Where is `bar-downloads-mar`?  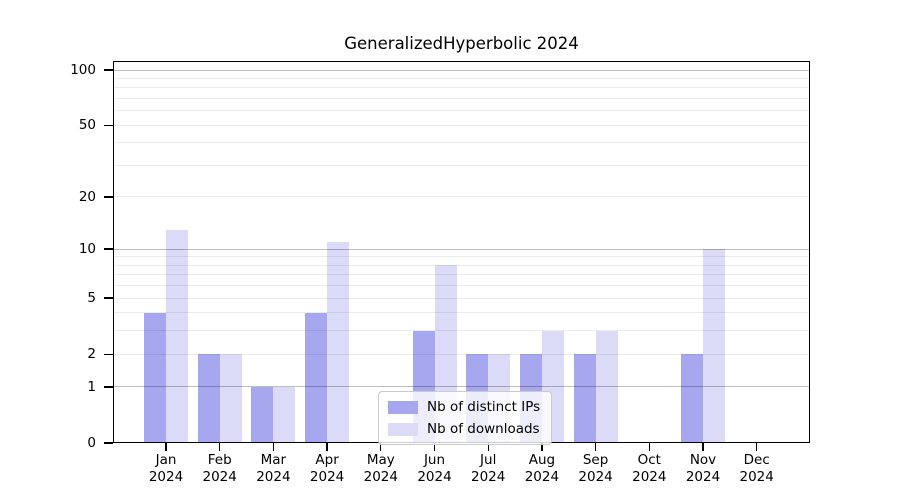
bar-downloads-mar is located at coordinates (284, 415).